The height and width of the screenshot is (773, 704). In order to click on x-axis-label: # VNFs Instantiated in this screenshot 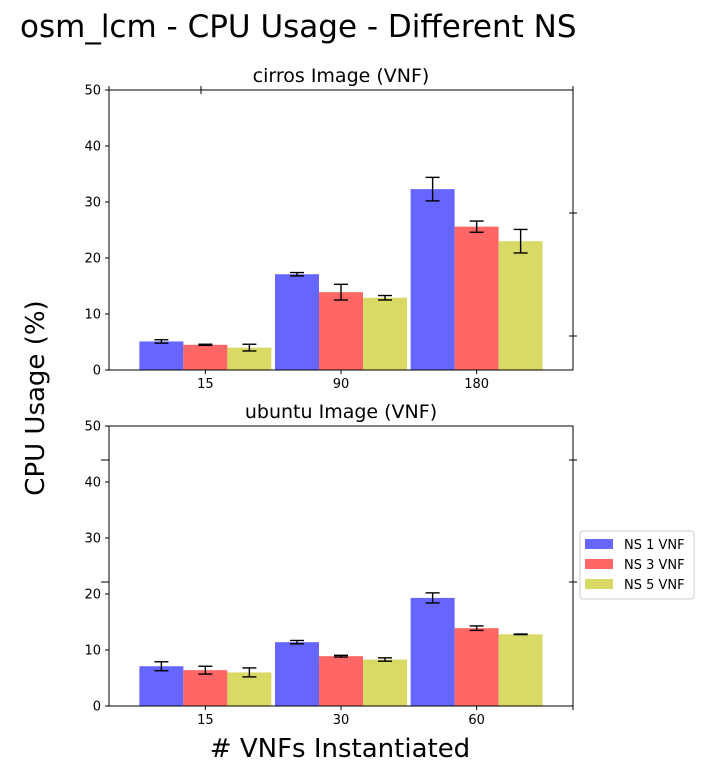, I will do `click(340, 749)`.